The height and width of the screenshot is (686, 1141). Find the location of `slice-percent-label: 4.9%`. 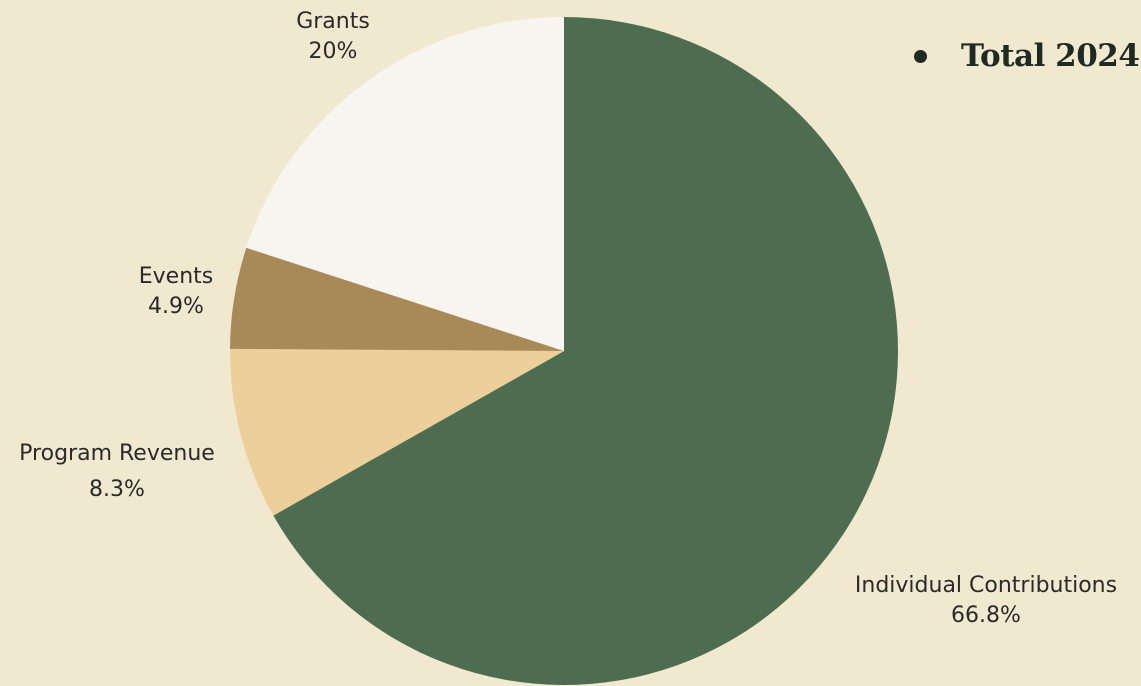

slice-percent-label: 4.9% is located at coordinates (176, 306).